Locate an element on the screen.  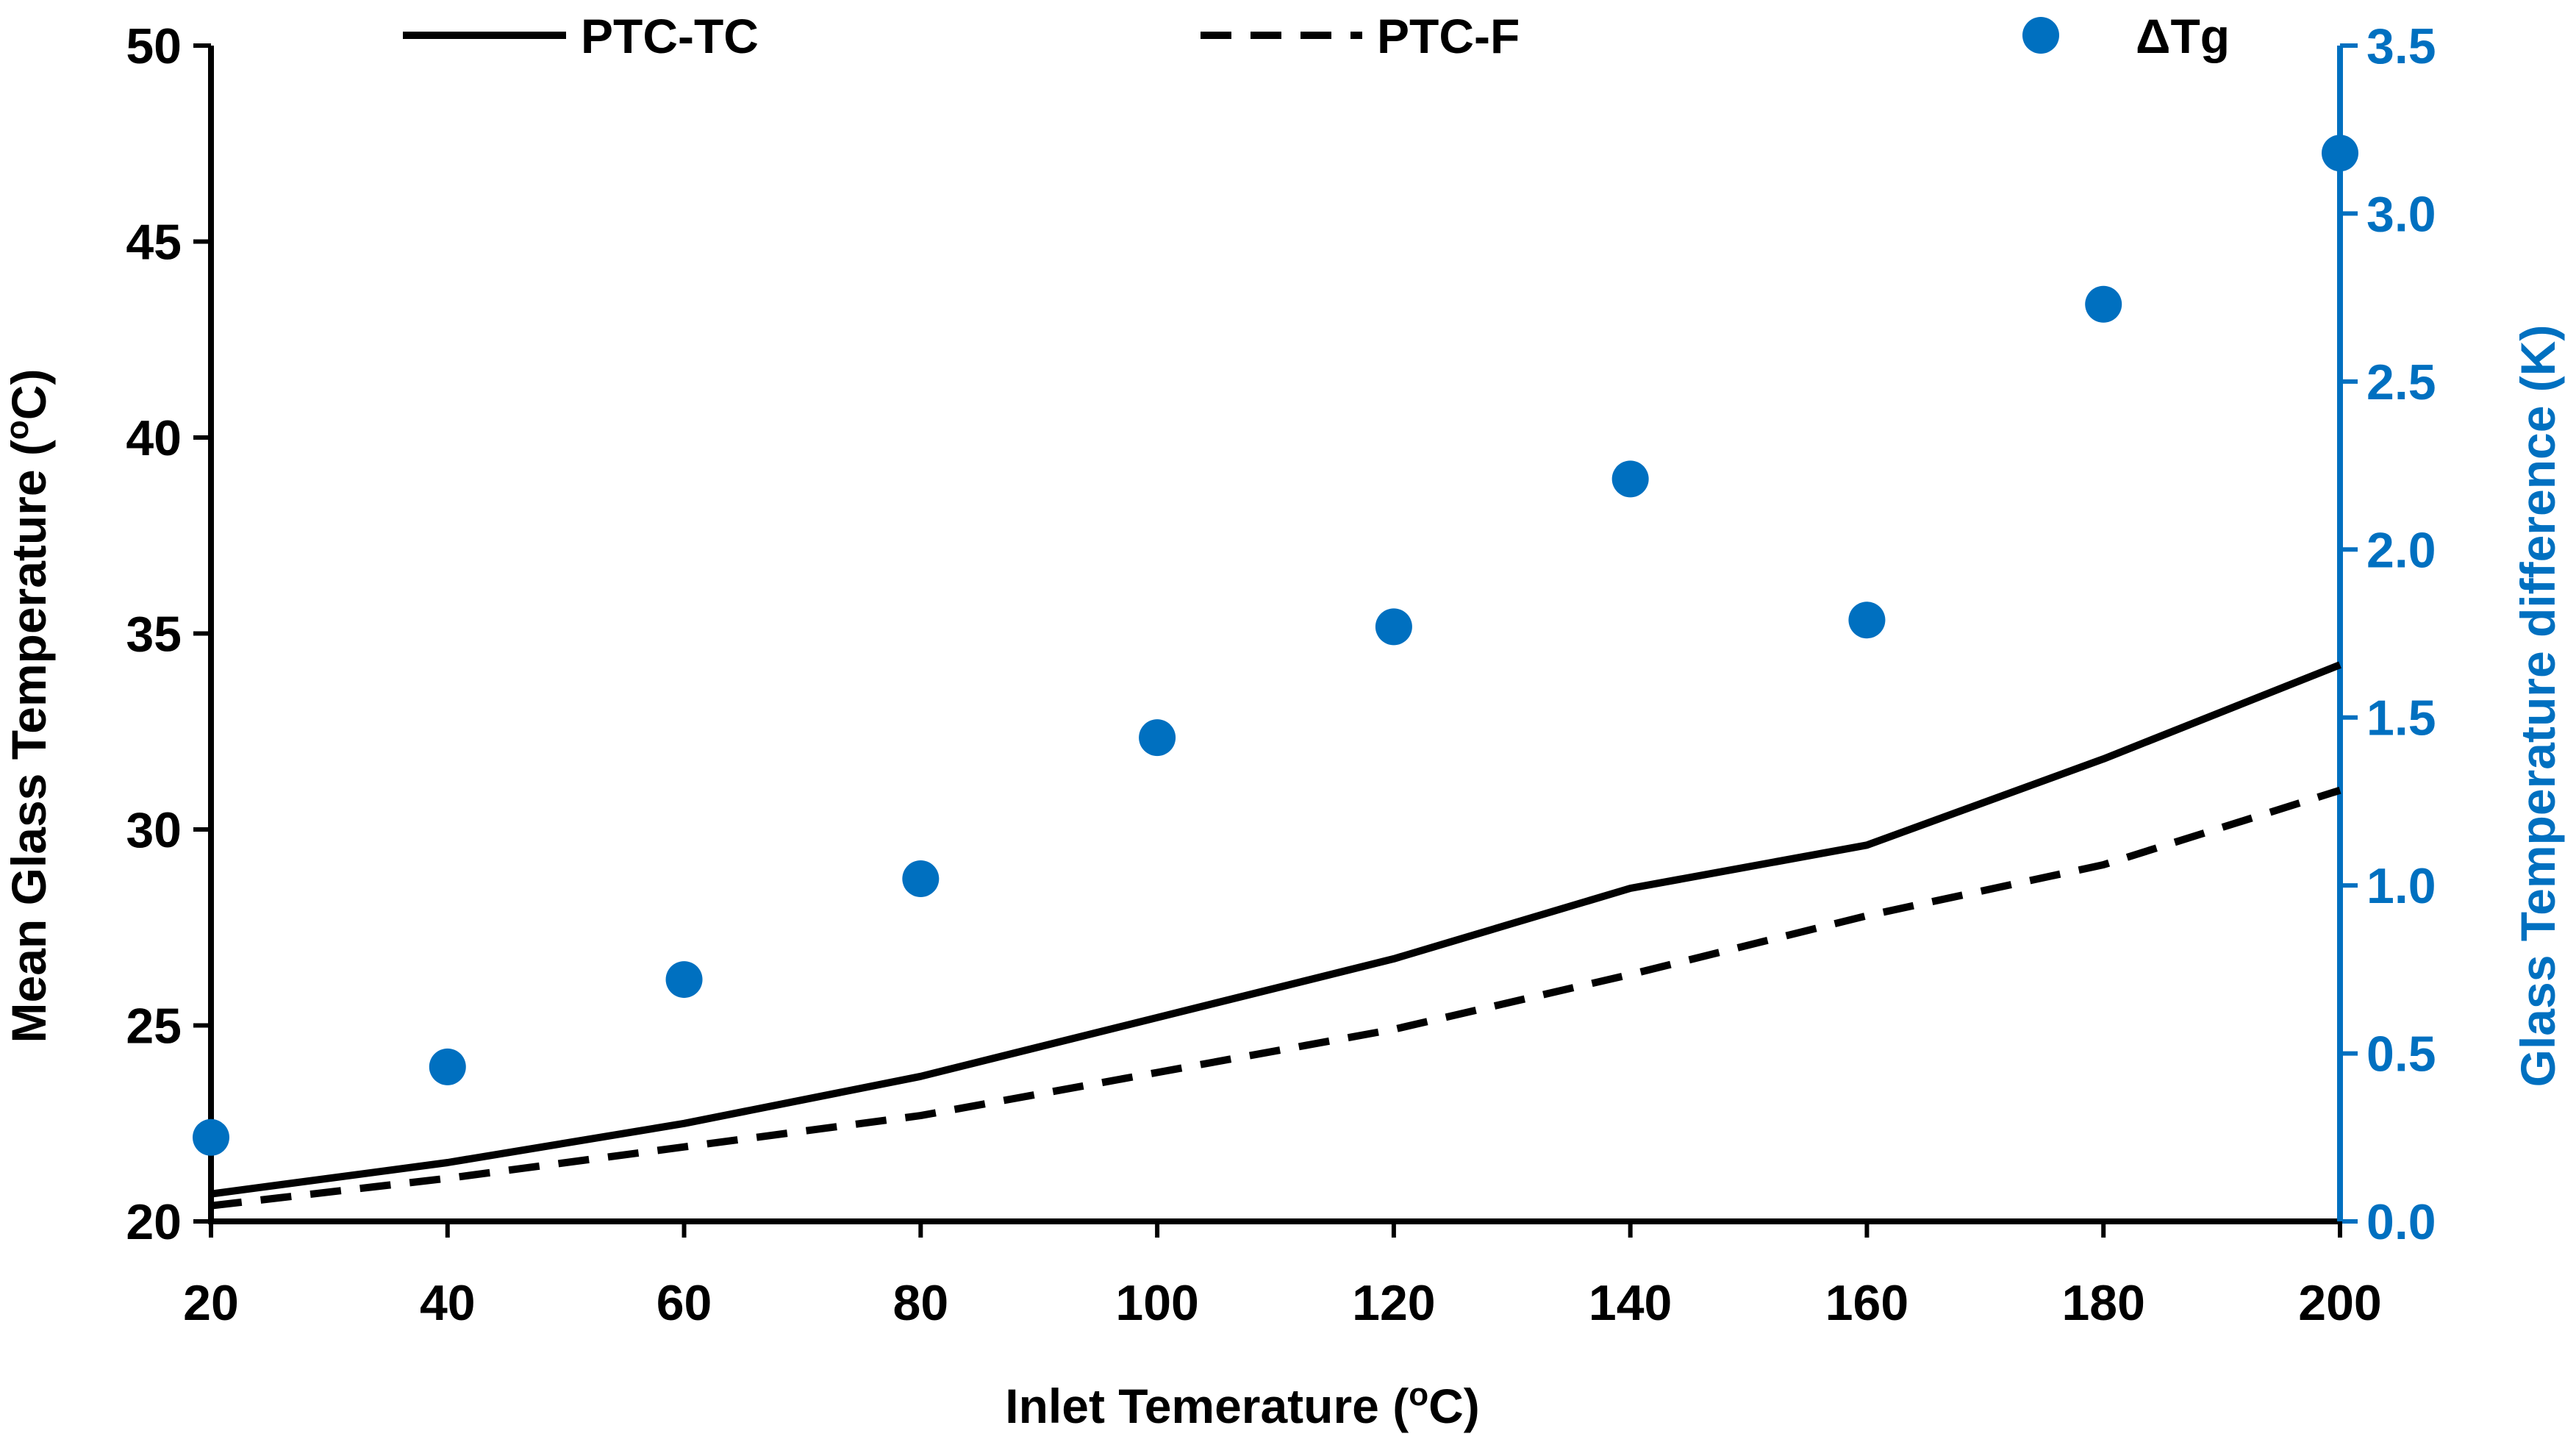
x-tick-label: 100 is located at coordinates (1156, 1303).